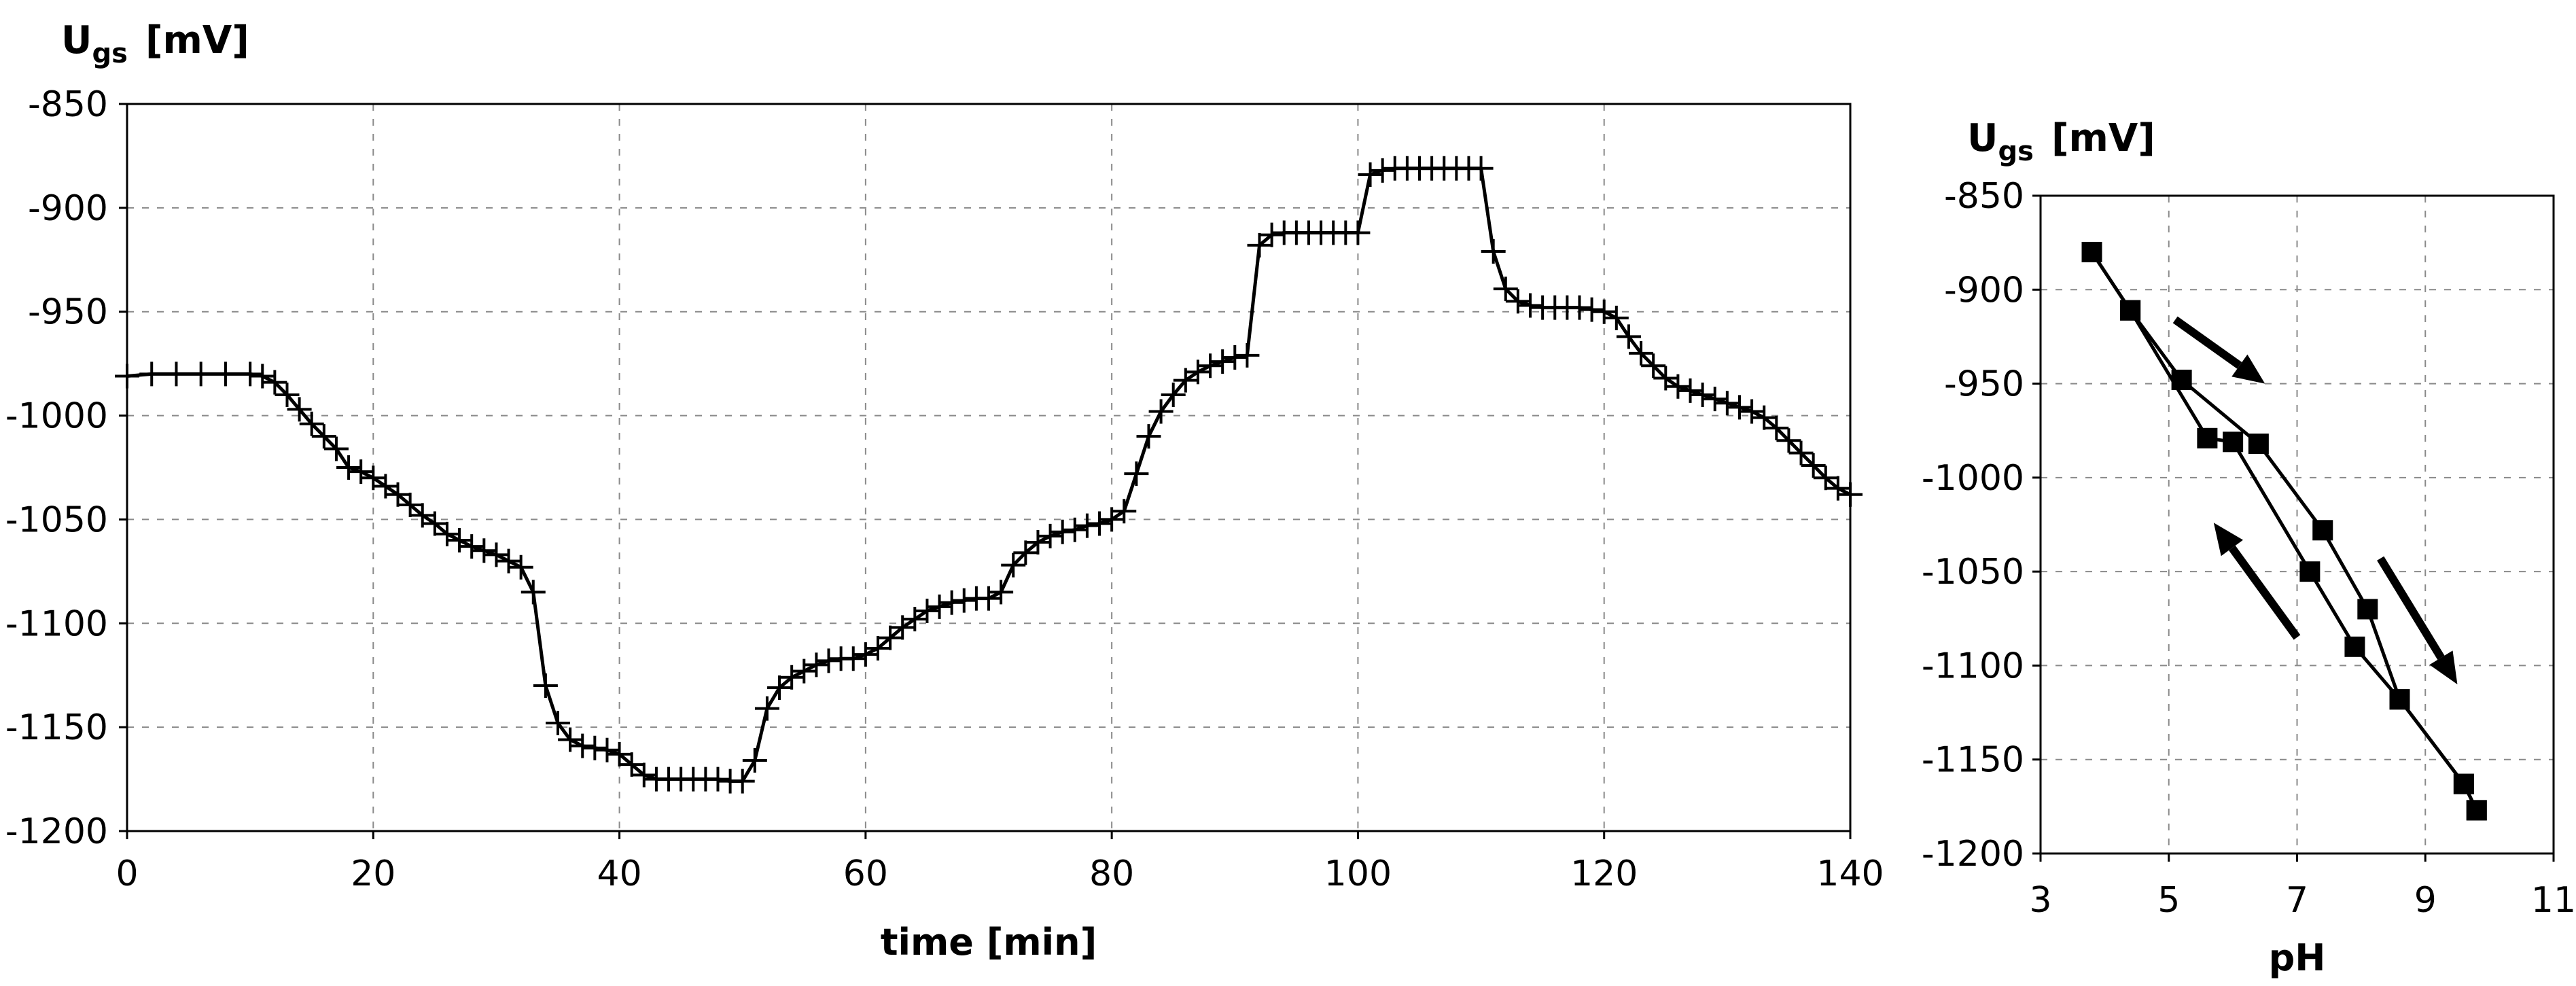 This screenshot has width=2576, height=986. Describe the element at coordinates (2040, 900) in the screenshot. I see `x-tick-label: 3` at that location.